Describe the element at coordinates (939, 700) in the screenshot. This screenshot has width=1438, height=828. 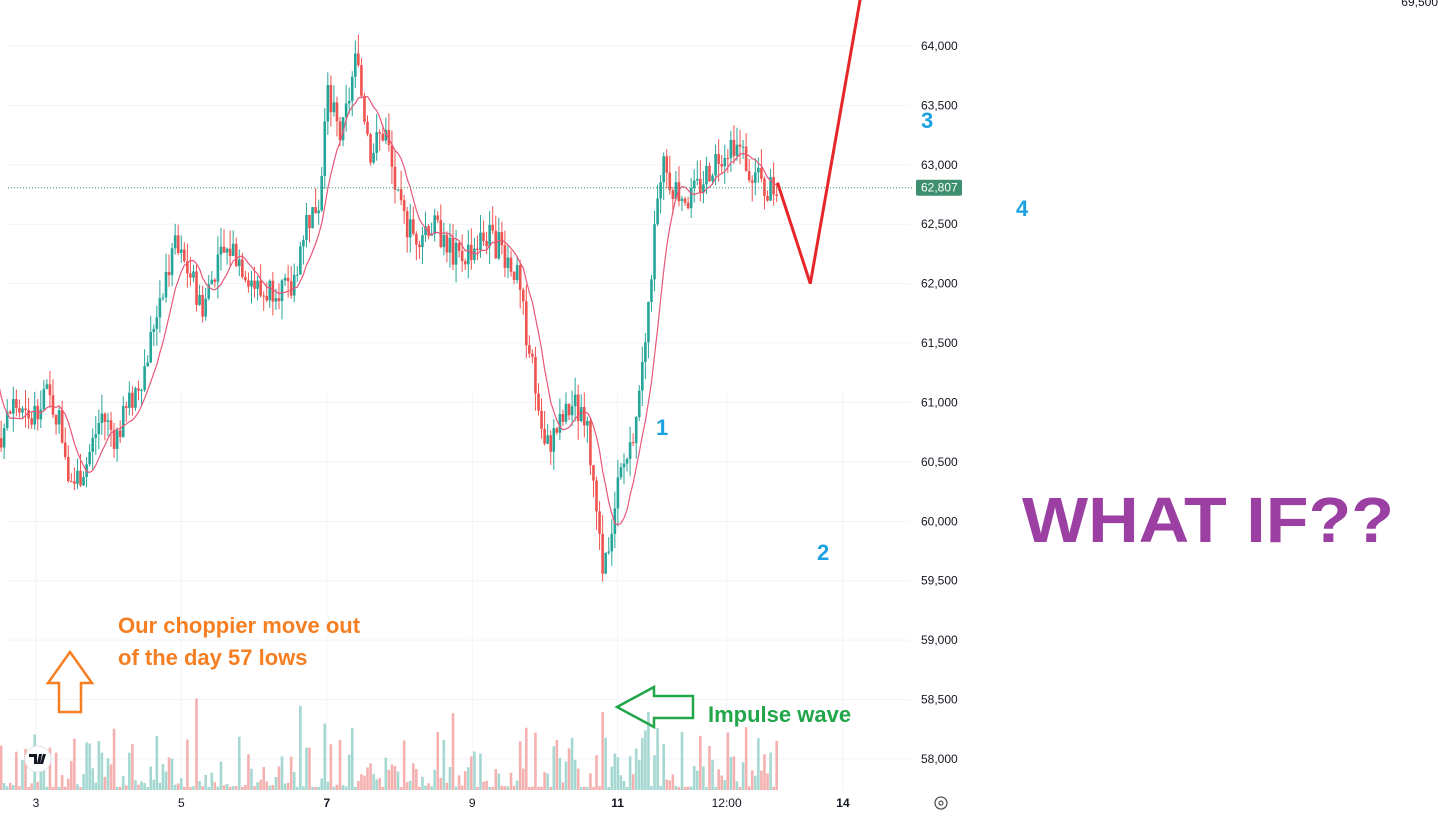
I see `y-tick-label: 58,500` at that location.